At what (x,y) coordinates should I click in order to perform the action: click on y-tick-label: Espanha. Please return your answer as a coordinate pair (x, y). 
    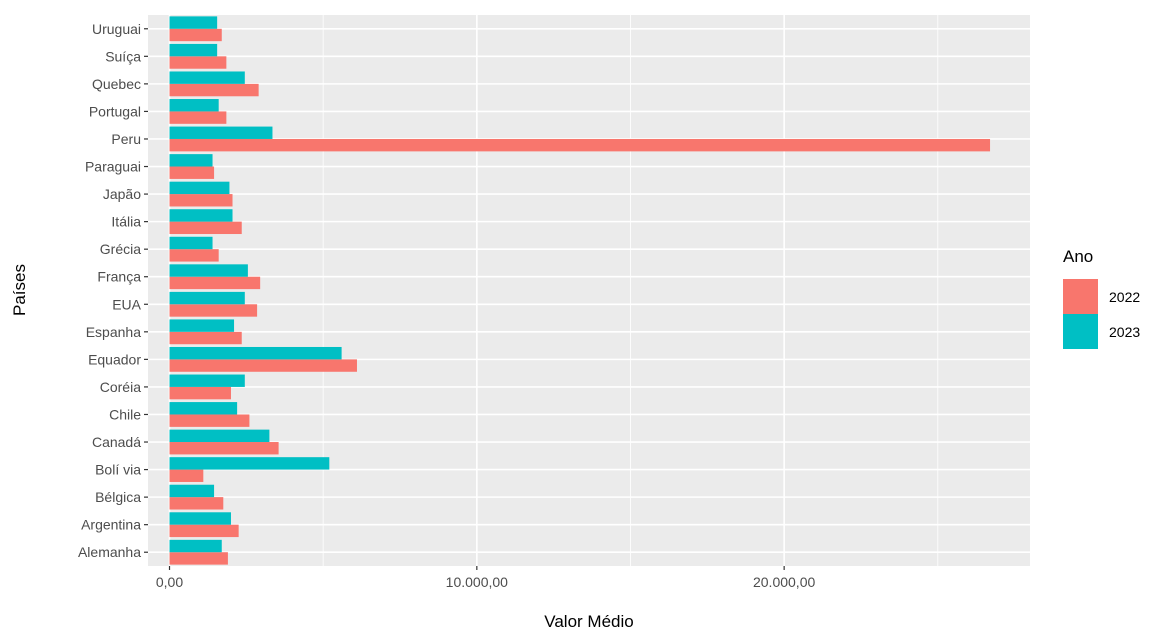
    Looking at the image, I should click on (113, 332).